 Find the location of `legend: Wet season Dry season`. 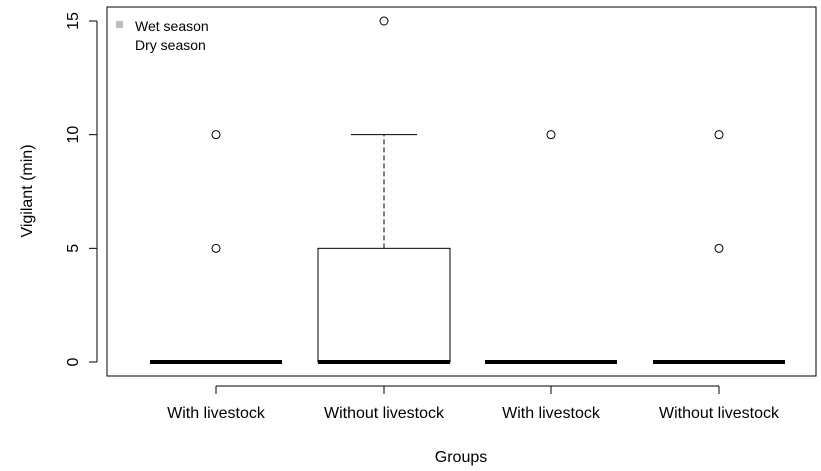

legend: Wet season Dry season is located at coordinates (162, 35).